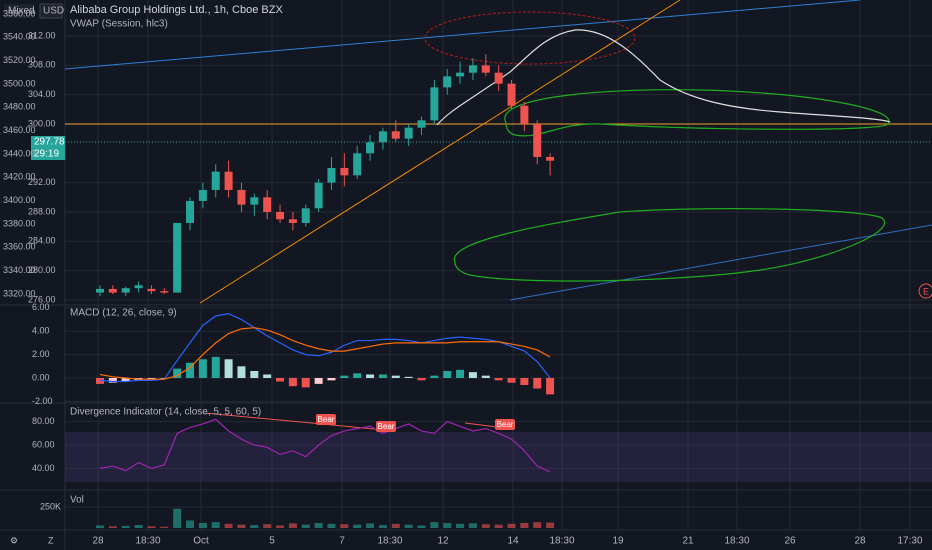 The width and height of the screenshot is (932, 550). I want to click on bear-label-box, so click(386, 426).